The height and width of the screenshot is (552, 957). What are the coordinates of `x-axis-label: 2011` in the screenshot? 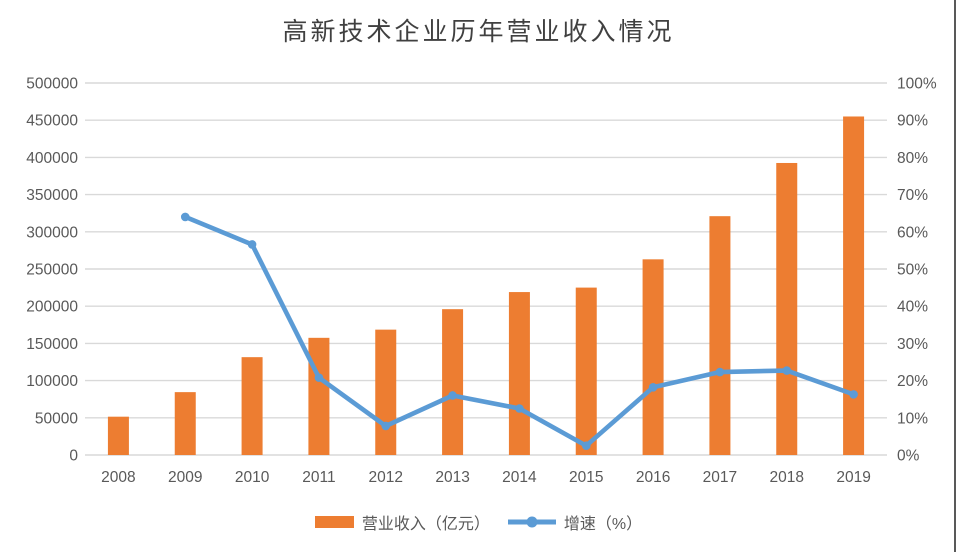 It's located at (318, 477).